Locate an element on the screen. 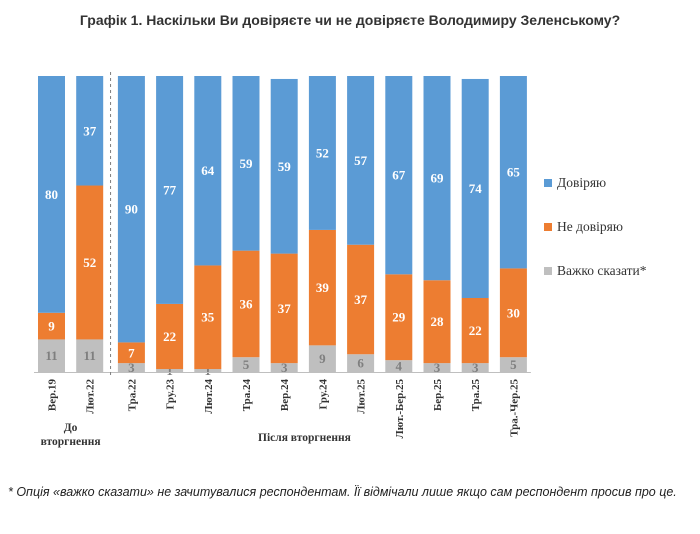 The height and width of the screenshot is (534, 700). bar-важко-сказати-3 is located at coordinates (170, 370).